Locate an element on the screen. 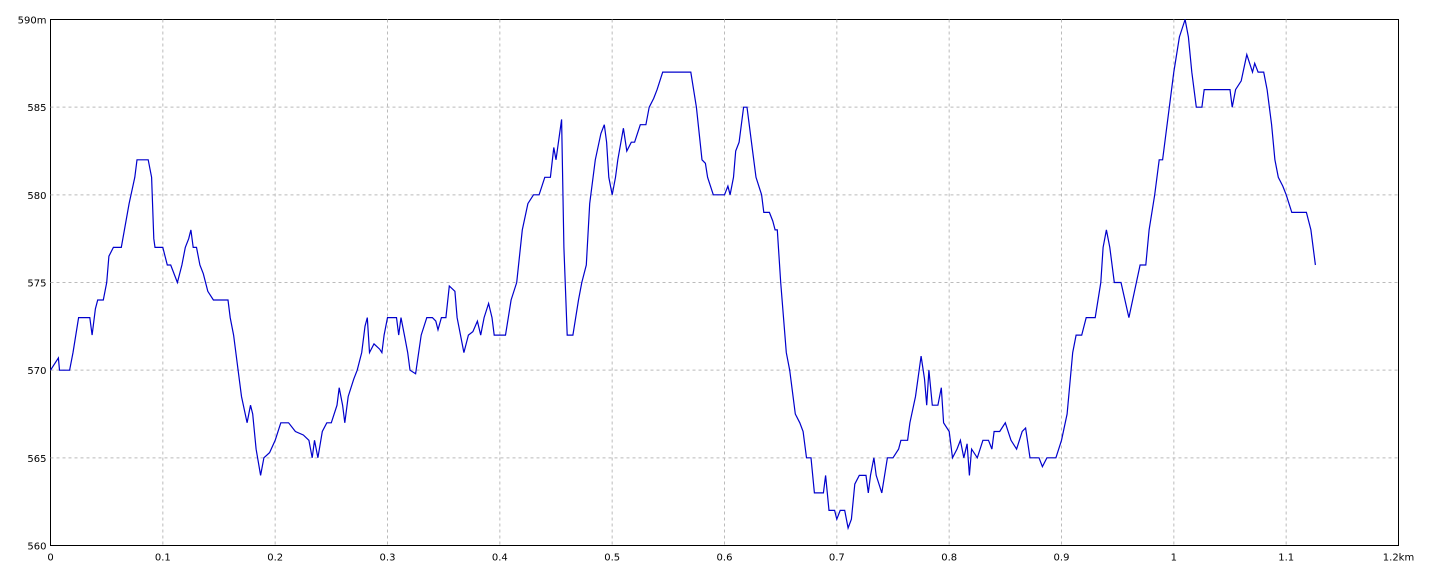 The height and width of the screenshot is (576, 1440). x-tick-label: 0.2 is located at coordinates (275, 558).